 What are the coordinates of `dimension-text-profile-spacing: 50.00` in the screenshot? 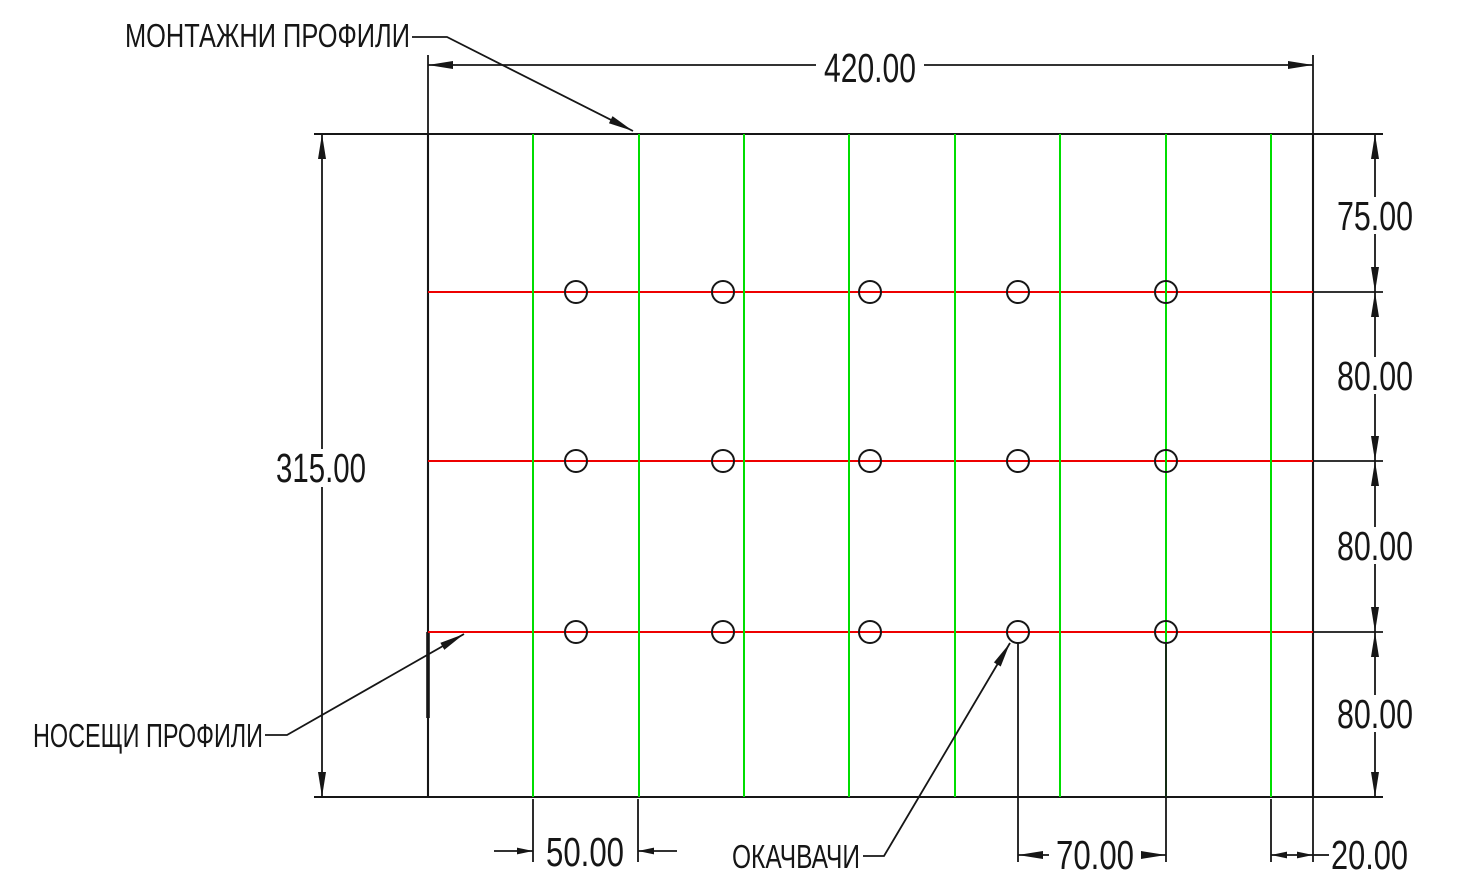 It's located at (585, 852).